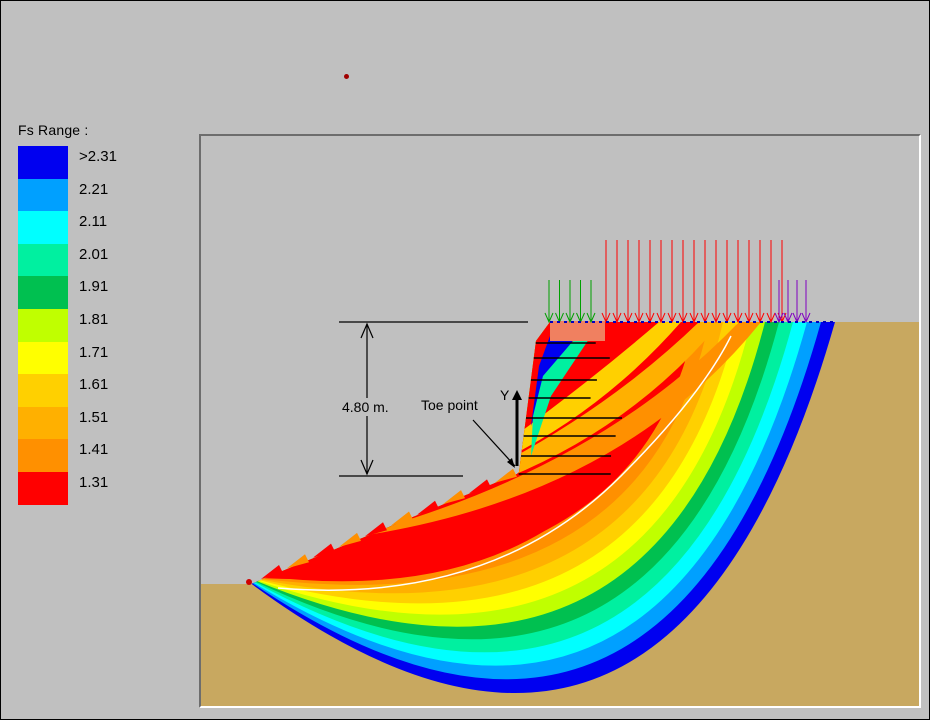 The width and height of the screenshot is (930, 720). I want to click on legend-item: 1.91, so click(93, 293).